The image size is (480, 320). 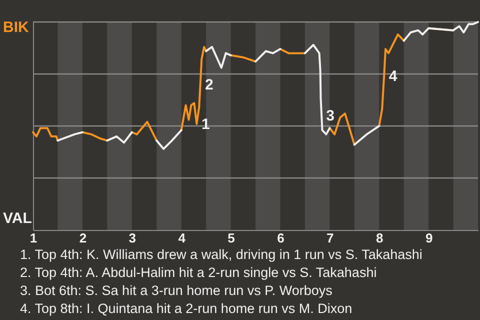 I want to click on x-tick-label: 6, so click(x=280, y=238).